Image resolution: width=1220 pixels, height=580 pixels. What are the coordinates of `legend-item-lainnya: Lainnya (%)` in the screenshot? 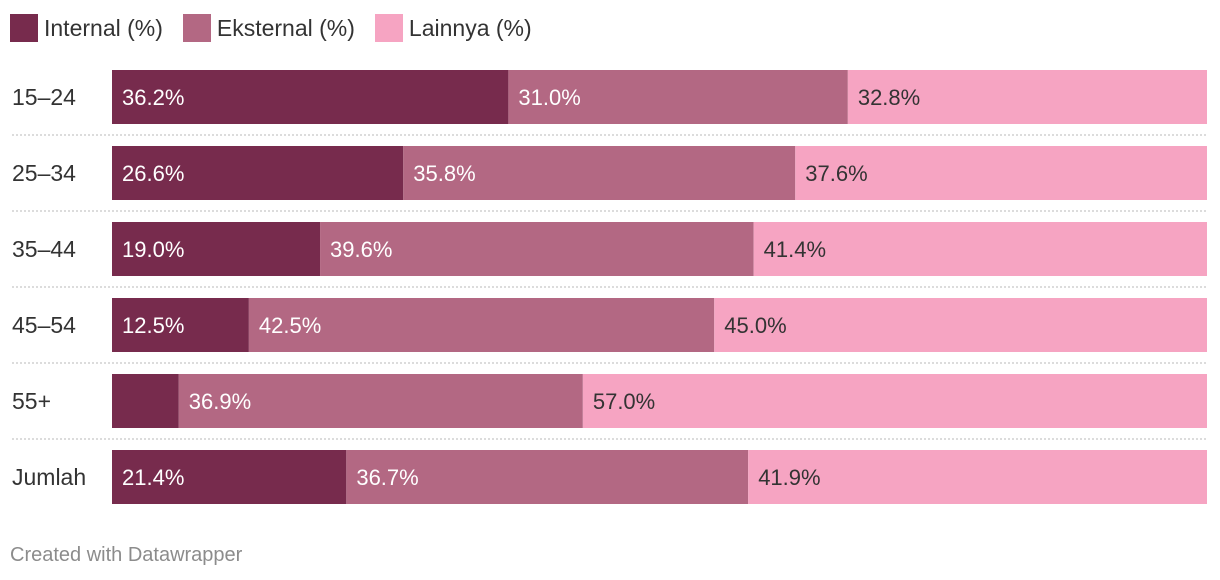 It's located at (453, 28).